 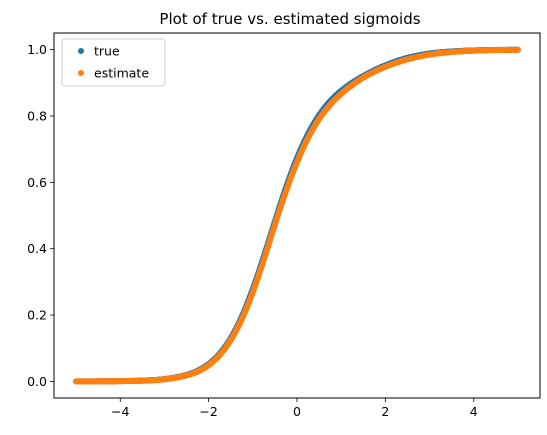 What do you see at coordinates (81, 51) in the screenshot?
I see `legend-marker-true` at bounding box center [81, 51].